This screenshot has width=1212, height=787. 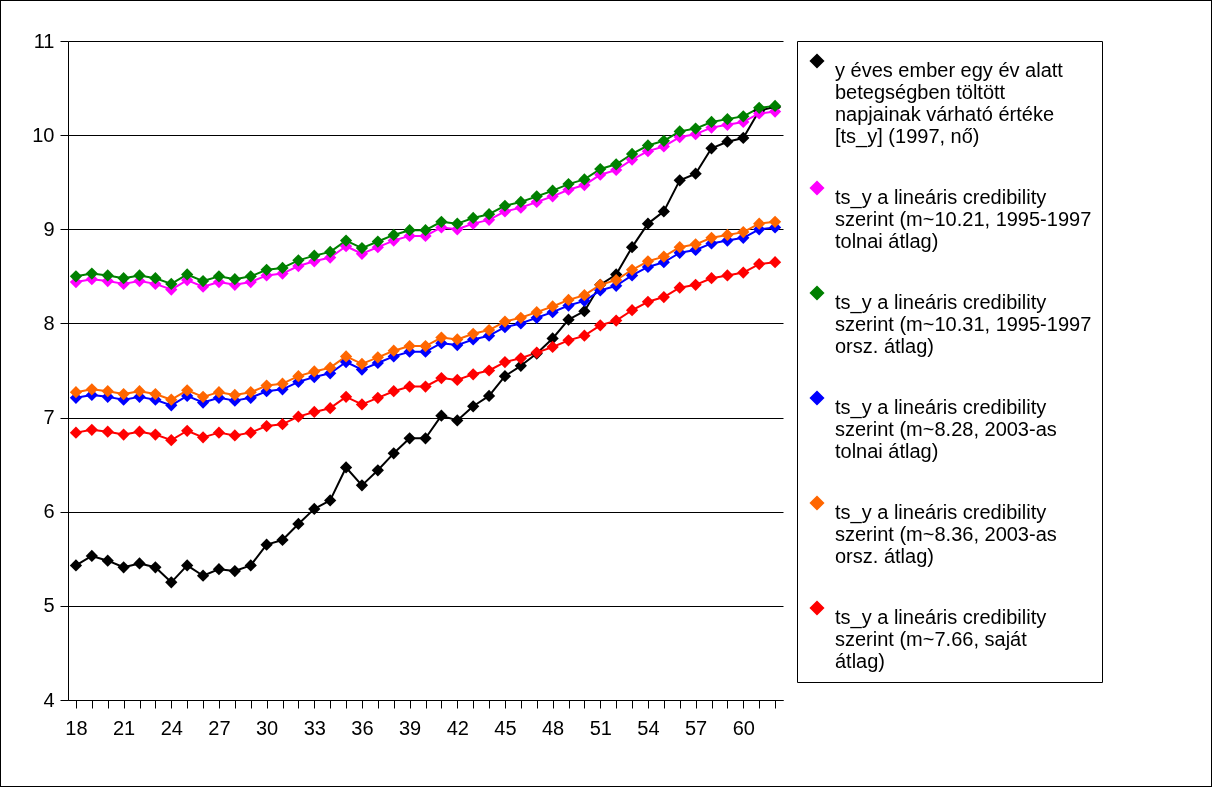 What do you see at coordinates (949, 103) in the screenshot?
I see `legend-label: y éves ember egy év alatt betegségben töltött napjainak várható értéke [ts_y] (1997, nő)` at bounding box center [949, 103].